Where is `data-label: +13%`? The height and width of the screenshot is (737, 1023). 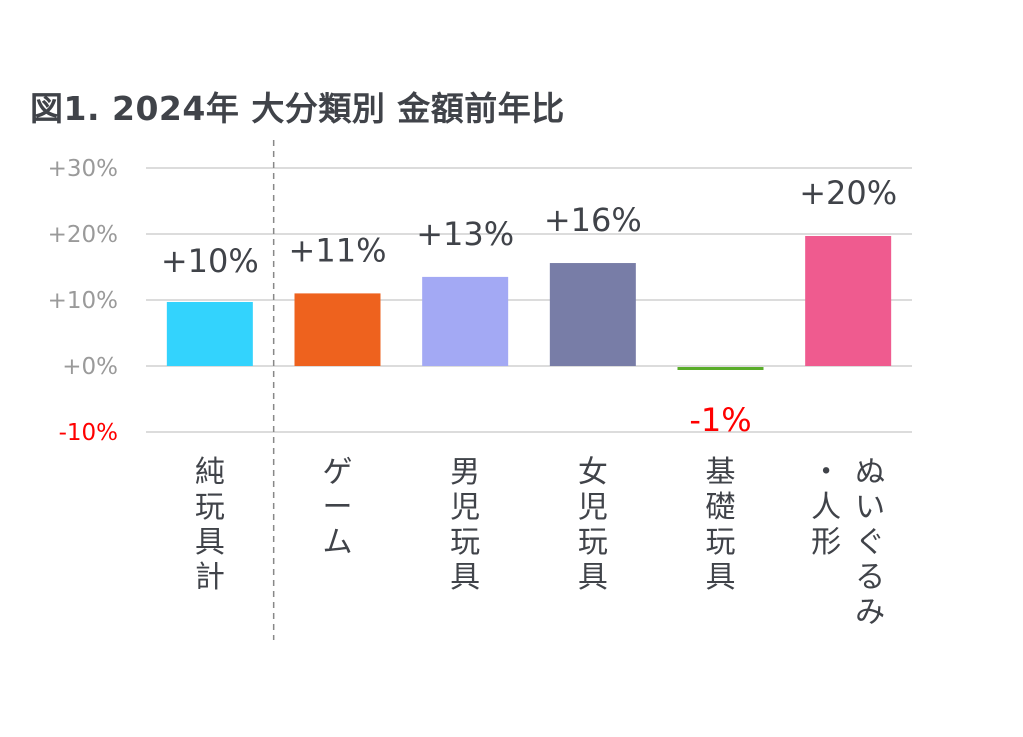
data-label: +13% is located at coordinates (465, 234).